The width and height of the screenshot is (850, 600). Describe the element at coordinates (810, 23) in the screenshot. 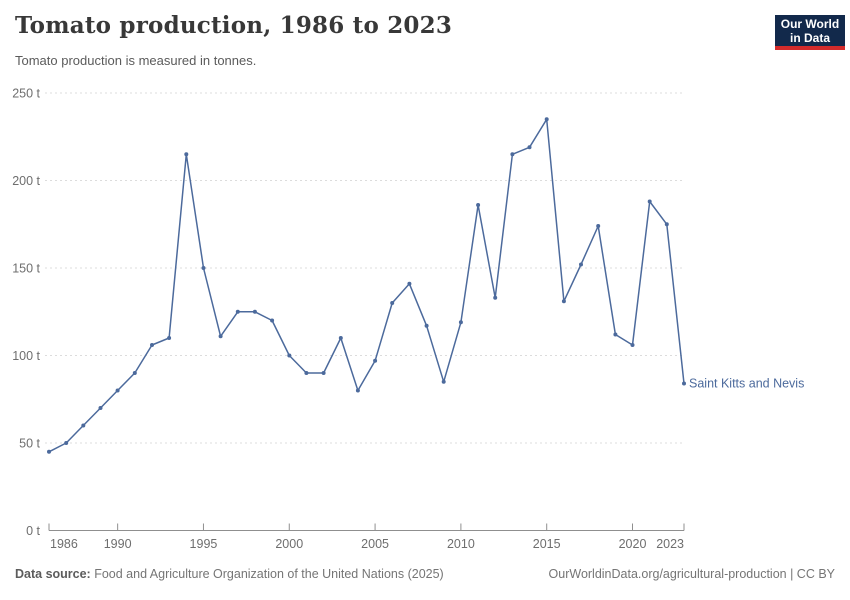

I see `owid-logo-line1: Our World` at that location.